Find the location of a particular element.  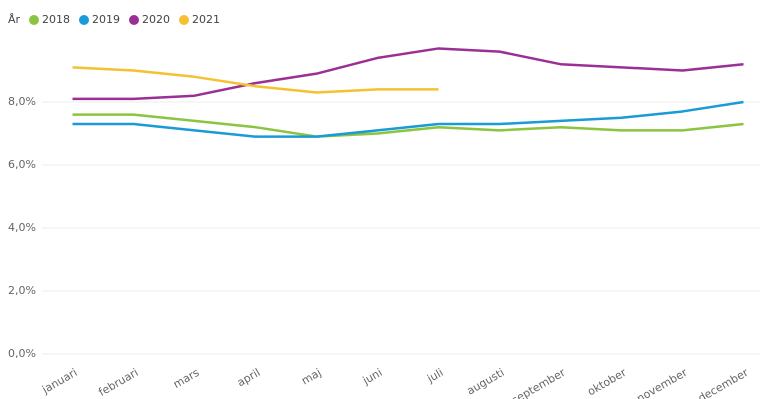

x-tick-label: mars is located at coordinates (186, 378).